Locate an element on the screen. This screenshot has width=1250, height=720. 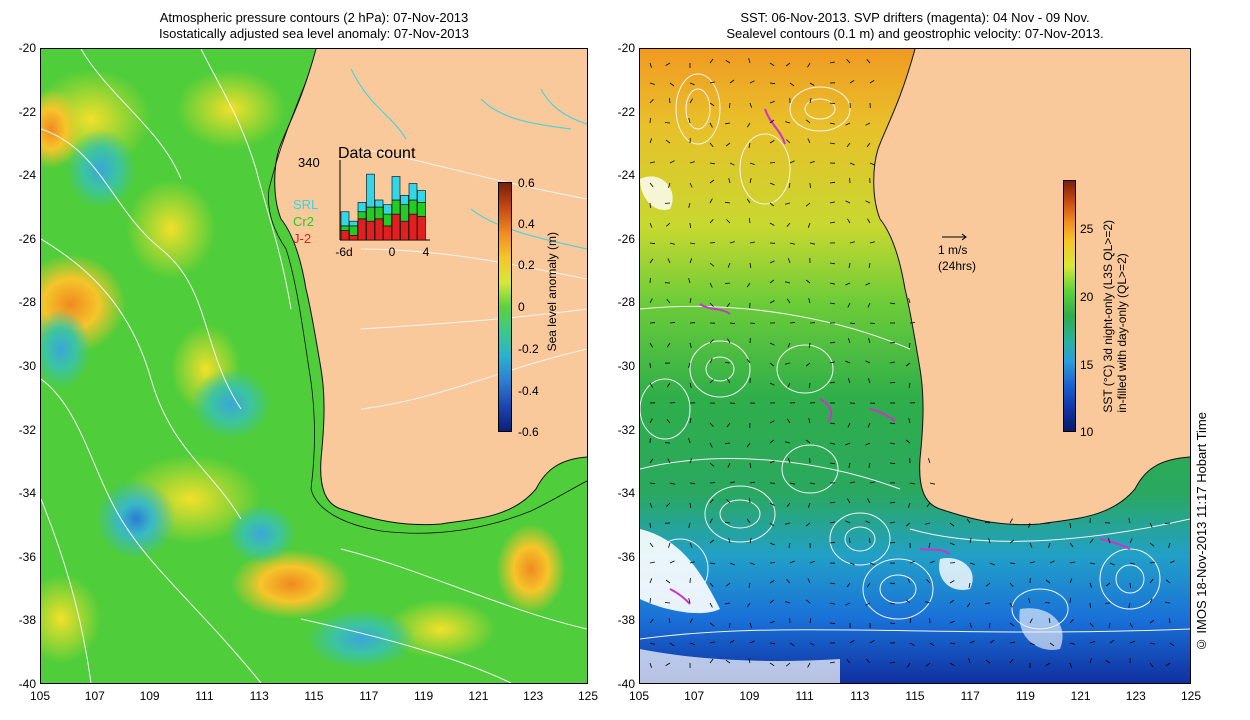
left-y-tick: -36 is located at coordinates (27, 556).